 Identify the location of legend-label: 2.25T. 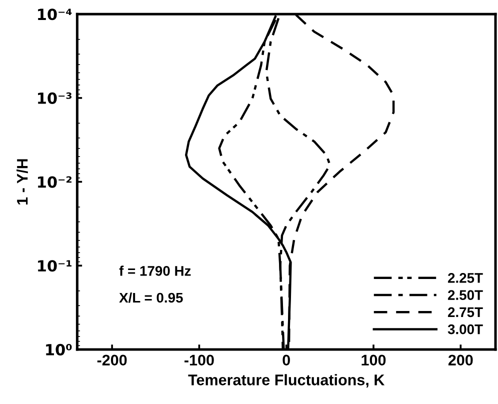
(465, 278).